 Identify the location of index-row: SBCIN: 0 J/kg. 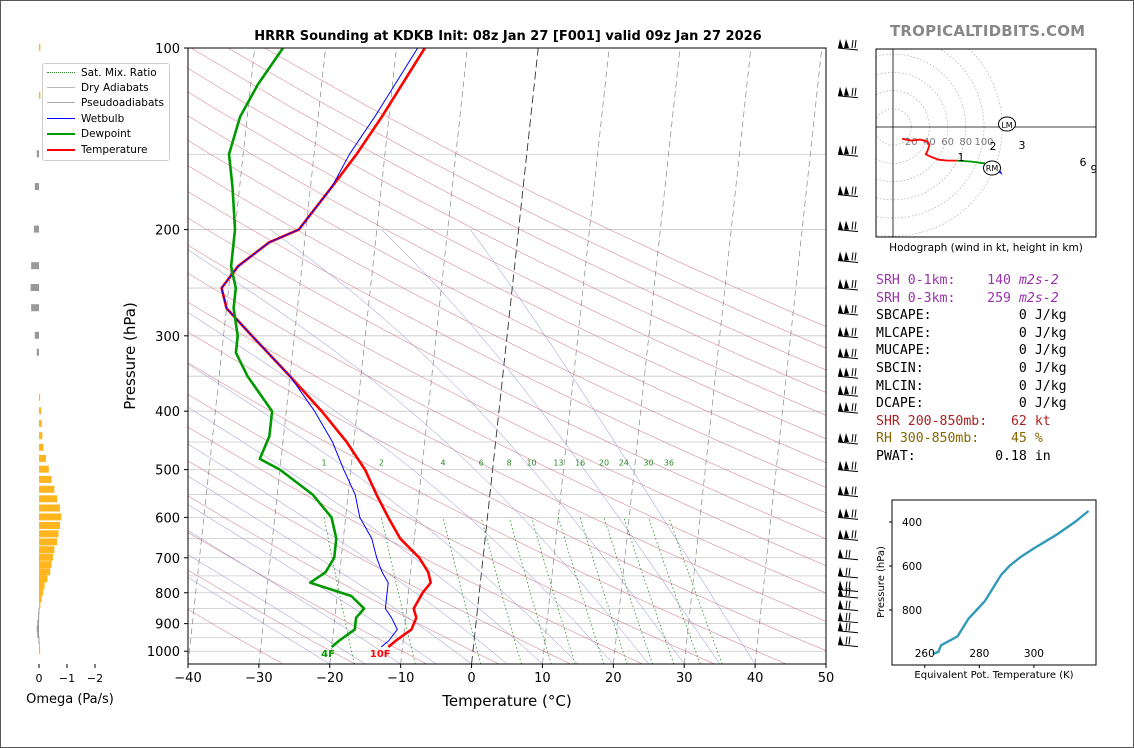
(971, 369).